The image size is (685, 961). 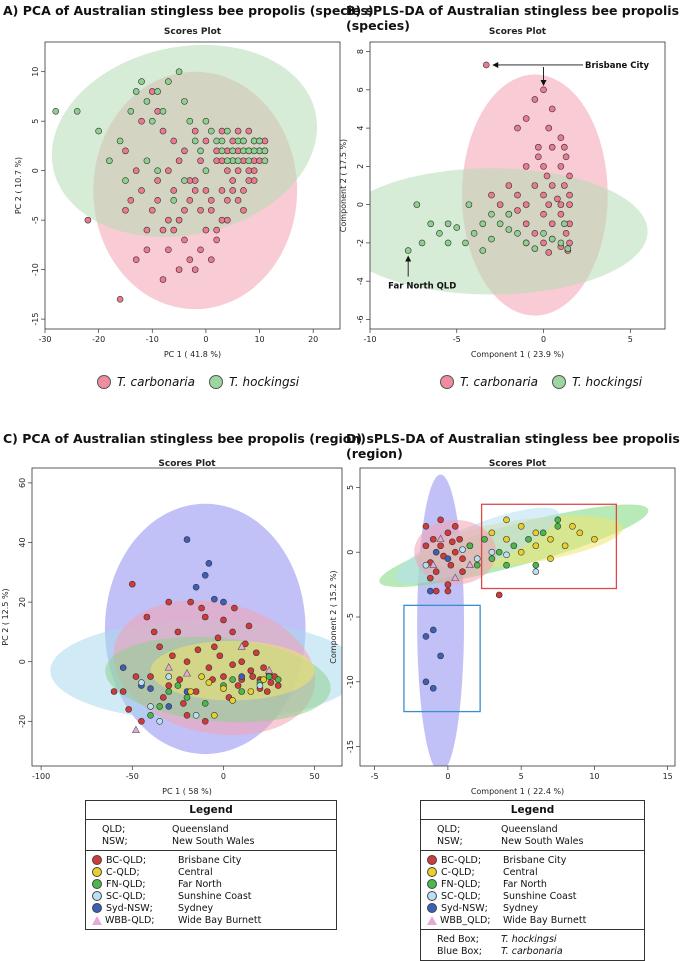 I want to click on plot-area, so click(x=184, y=177).